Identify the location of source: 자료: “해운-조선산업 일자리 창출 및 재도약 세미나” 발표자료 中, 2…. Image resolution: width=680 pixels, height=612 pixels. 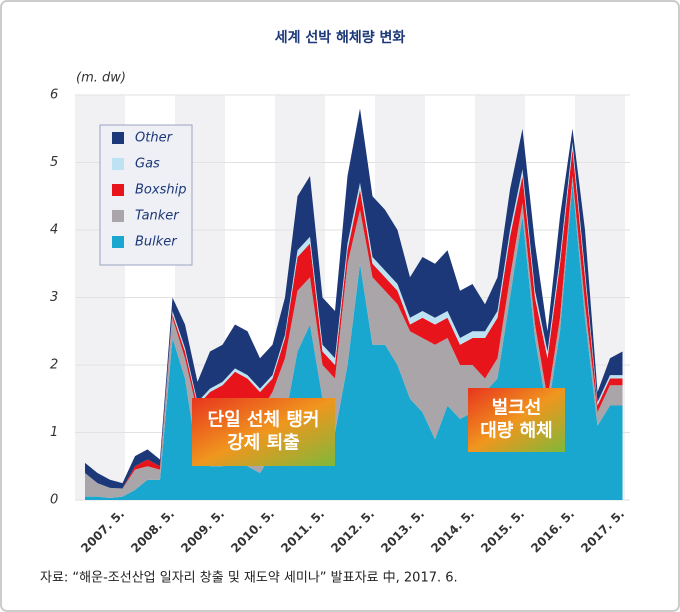
(249, 578).